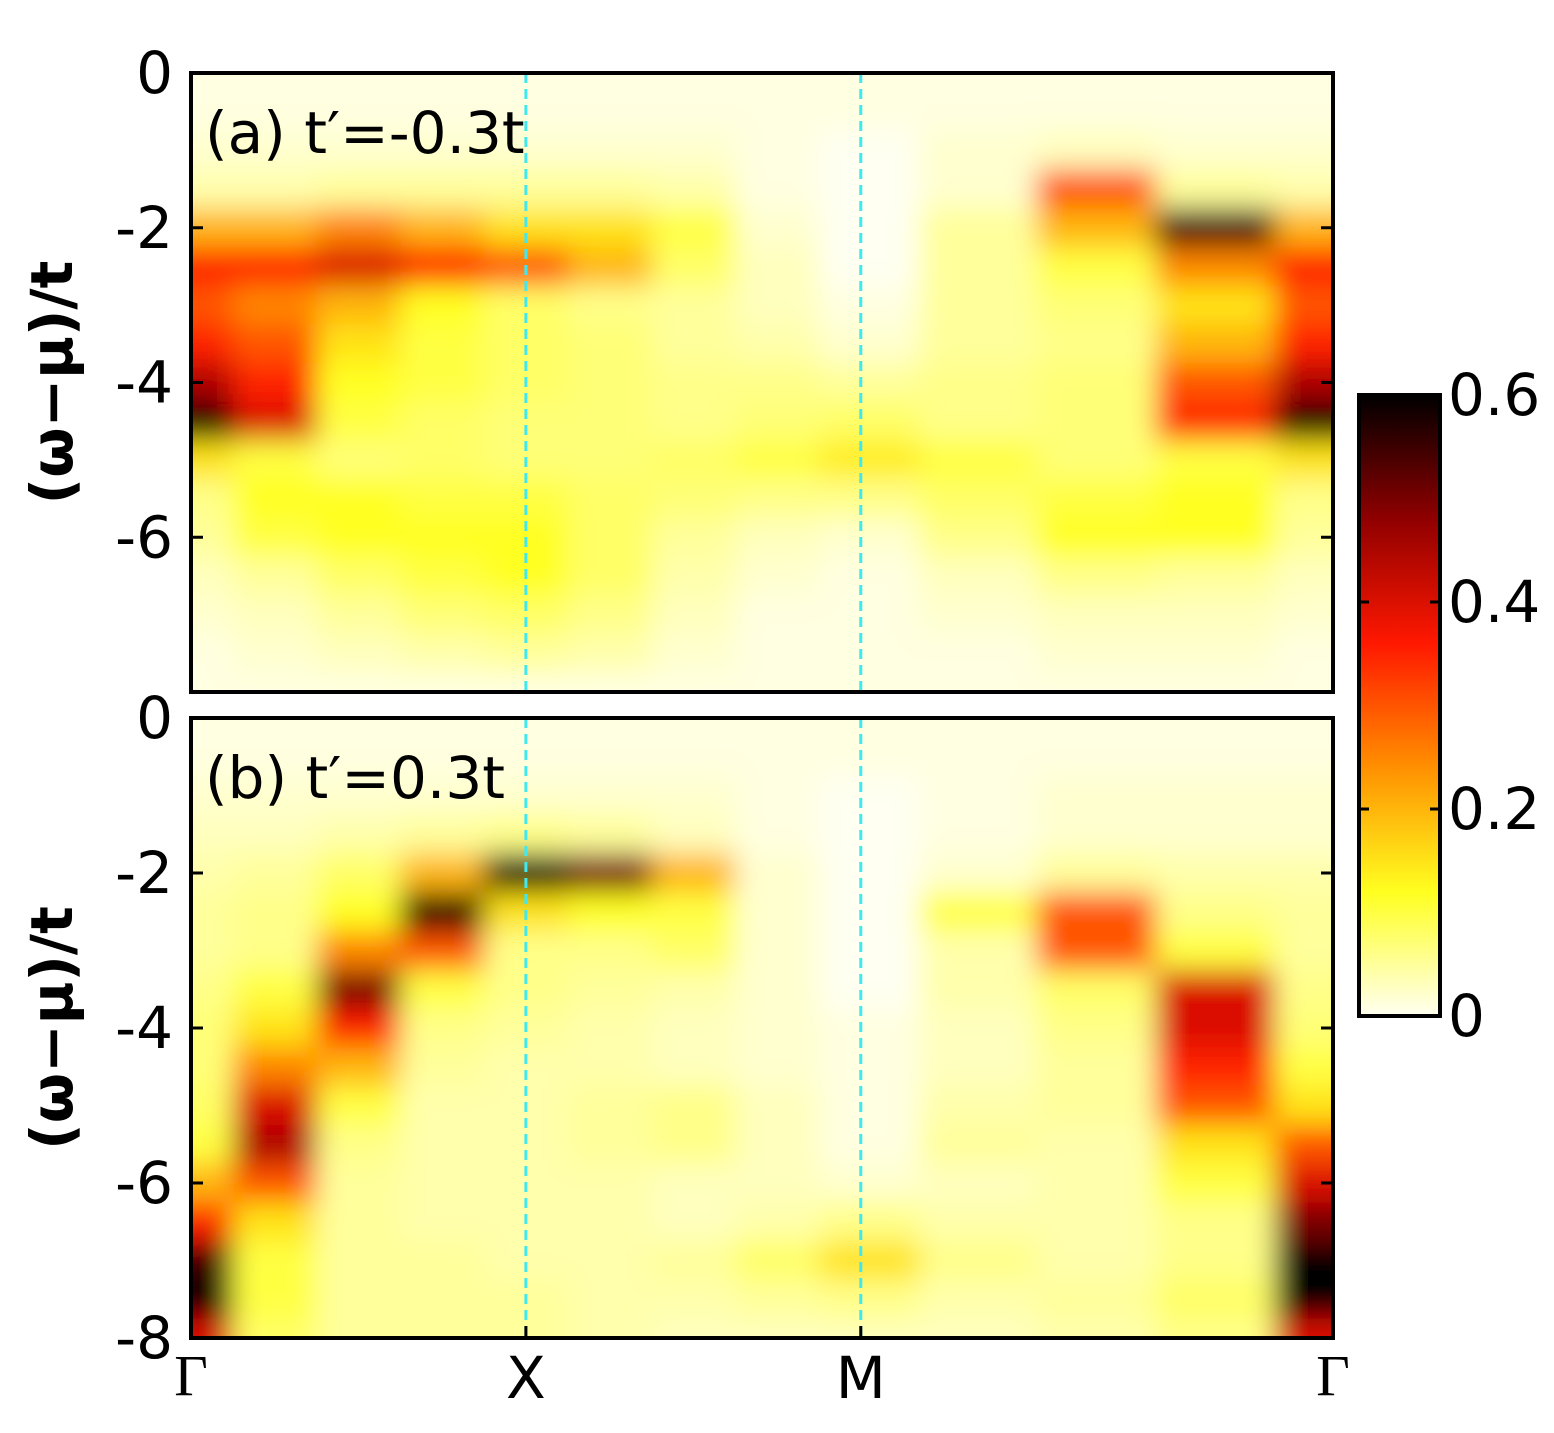  What do you see at coordinates (365, 133) in the screenshot?
I see `panel-annotation: (a) t′=-0.3t` at bounding box center [365, 133].